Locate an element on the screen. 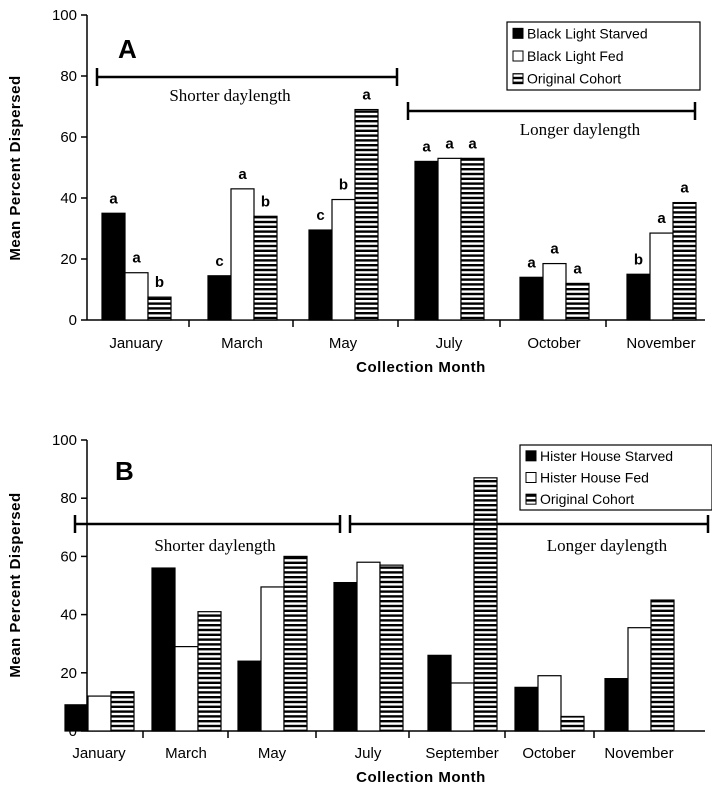 Image resolution: width=712 pixels, height=790 pixels. category-label: July is located at coordinates (368, 753).